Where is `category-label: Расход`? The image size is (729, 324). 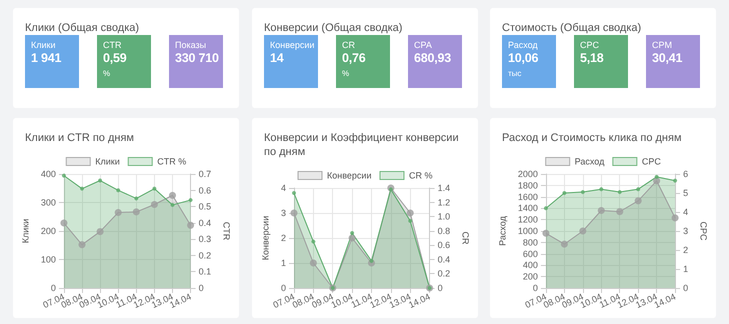 category-label: Расход is located at coordinates (529, 45).